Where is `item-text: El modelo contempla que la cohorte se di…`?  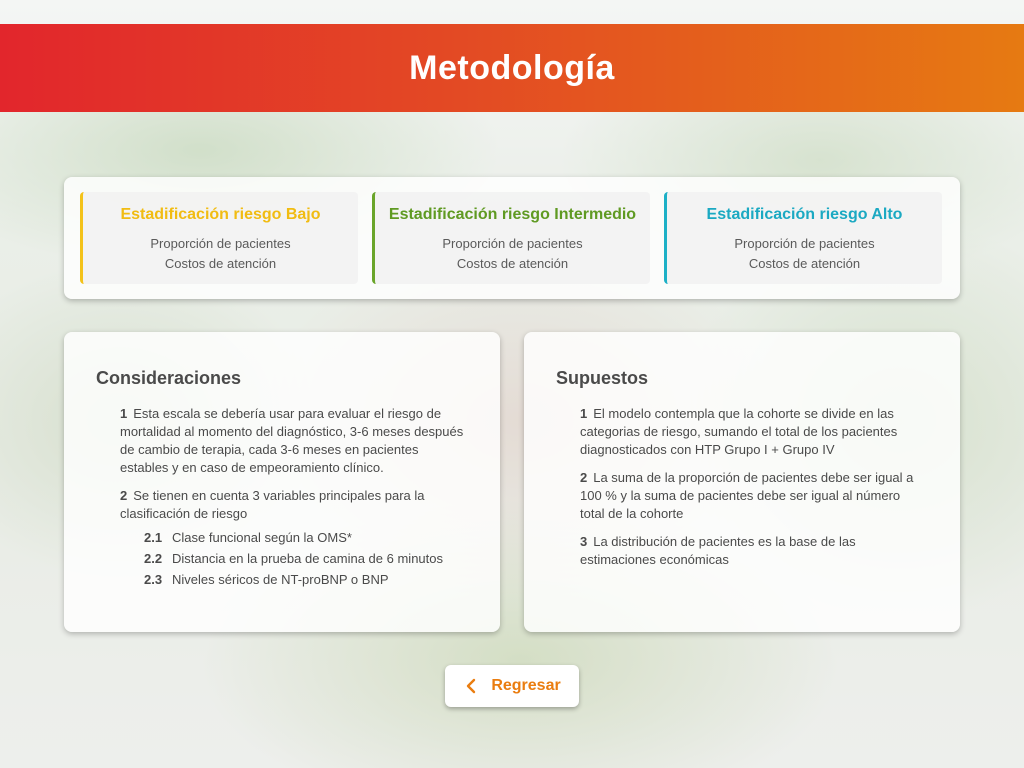 item-text: El modelo contempla que la cohorte se di… is located at coordinates (739, 431).